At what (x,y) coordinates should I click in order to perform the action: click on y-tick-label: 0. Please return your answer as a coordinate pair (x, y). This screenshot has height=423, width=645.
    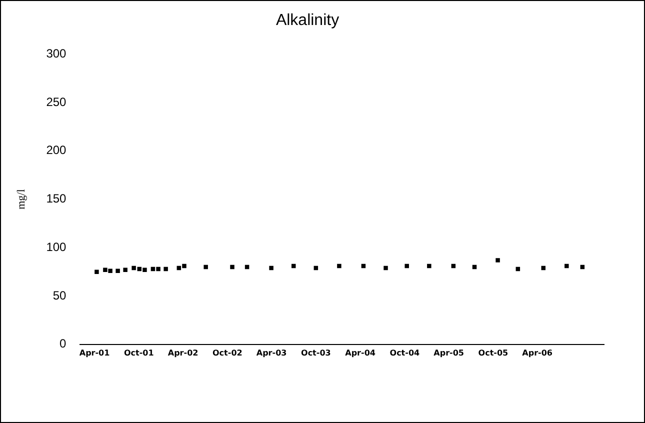
    Looking at the image, I should click on (63, 343).